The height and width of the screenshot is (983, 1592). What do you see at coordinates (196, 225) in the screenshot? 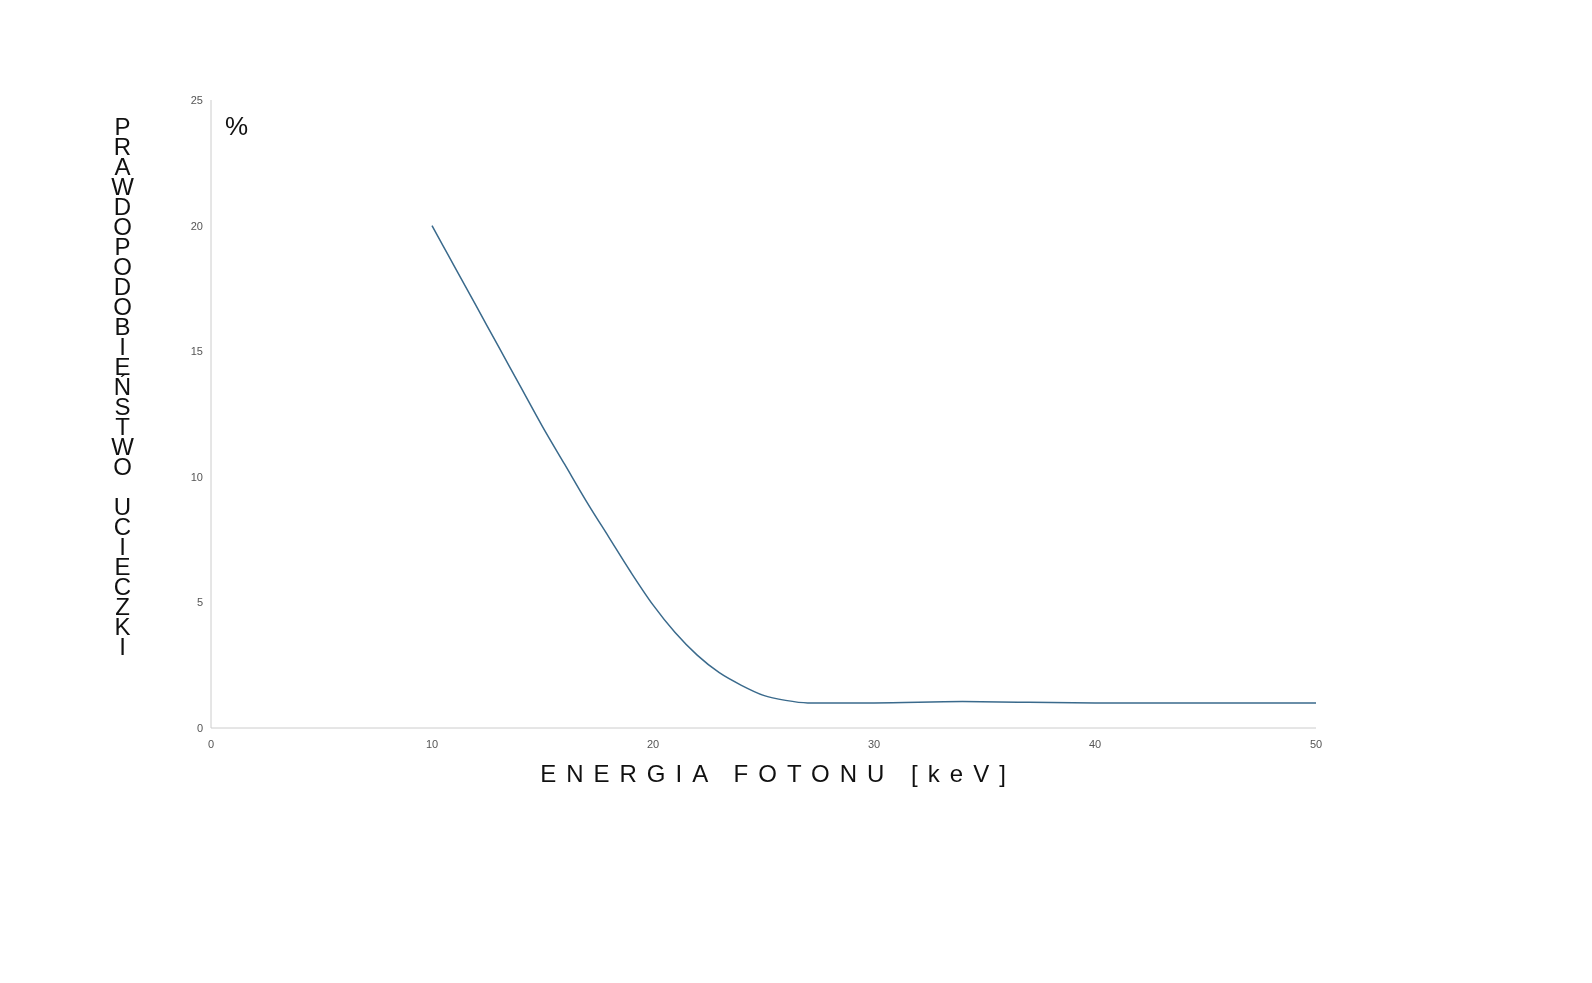
I see `y-tick-label: 20` at bounding box center [196, 225].